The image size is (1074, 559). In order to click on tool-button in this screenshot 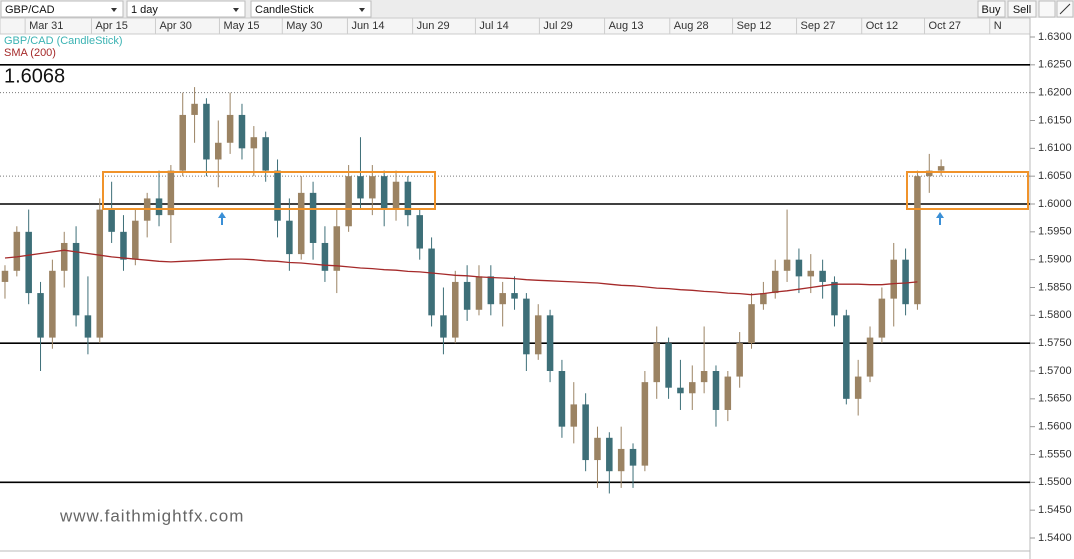, I will do `click(1047, 9)`.